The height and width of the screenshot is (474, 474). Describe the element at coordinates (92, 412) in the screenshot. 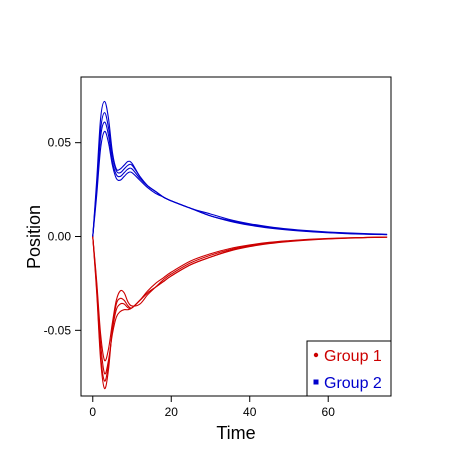

I see `x-tick-label-0: 0` at that location.